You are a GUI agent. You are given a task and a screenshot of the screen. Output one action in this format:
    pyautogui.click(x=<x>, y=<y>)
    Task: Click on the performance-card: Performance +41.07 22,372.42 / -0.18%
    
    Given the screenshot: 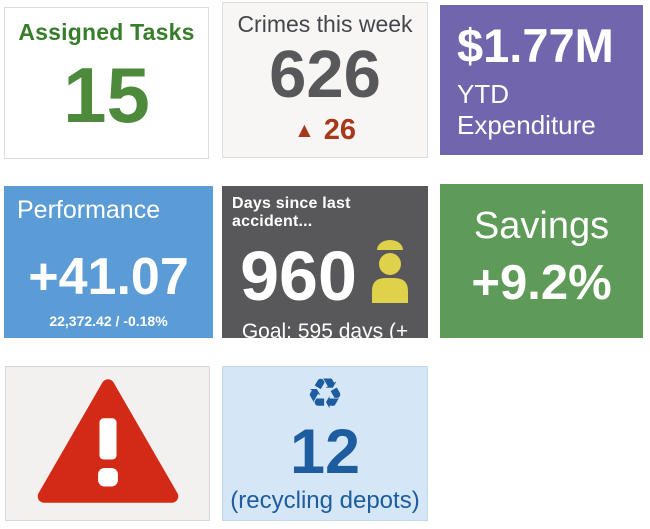 What is the action you would take?
    pyautogui.click(x=108, y=262)
    